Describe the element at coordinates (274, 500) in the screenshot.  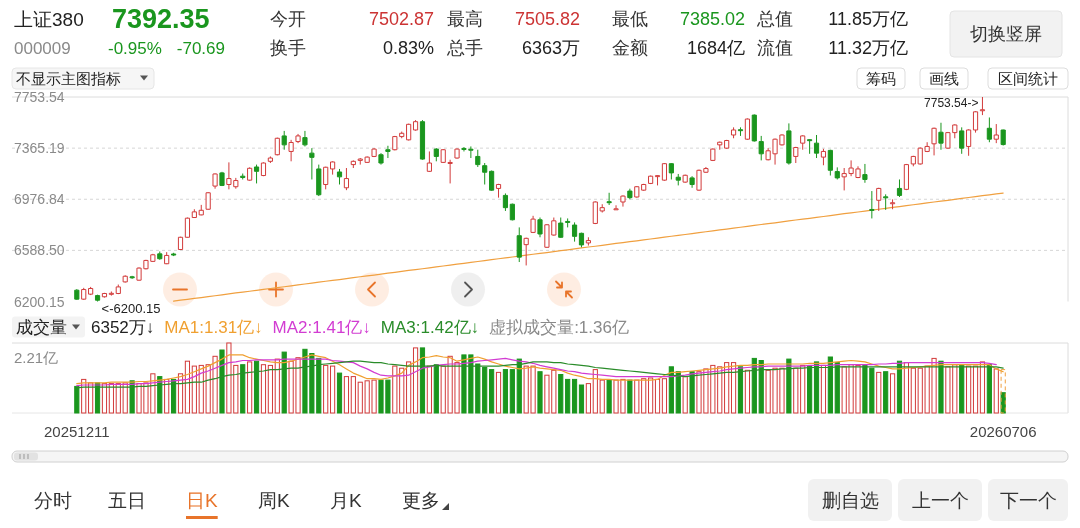
I see `text: 周K` at that location.